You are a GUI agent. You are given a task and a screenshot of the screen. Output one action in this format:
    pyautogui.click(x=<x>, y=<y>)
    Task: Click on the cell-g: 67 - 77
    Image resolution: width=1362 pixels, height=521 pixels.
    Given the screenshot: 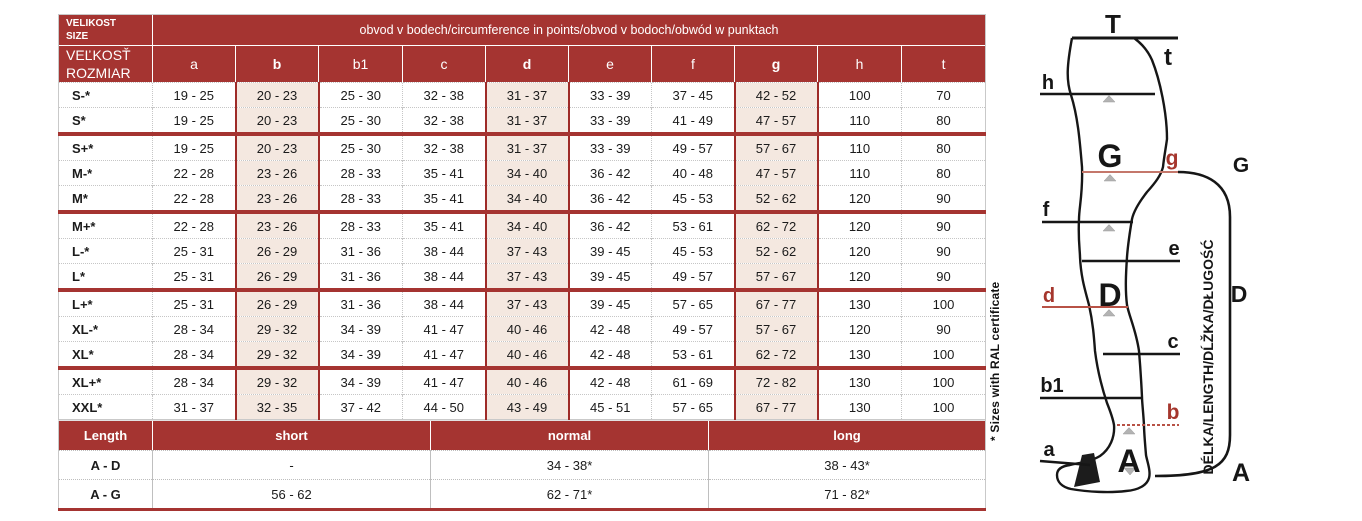 What is the action you would take?
    pyautogui.click(x=776, y=302)
    